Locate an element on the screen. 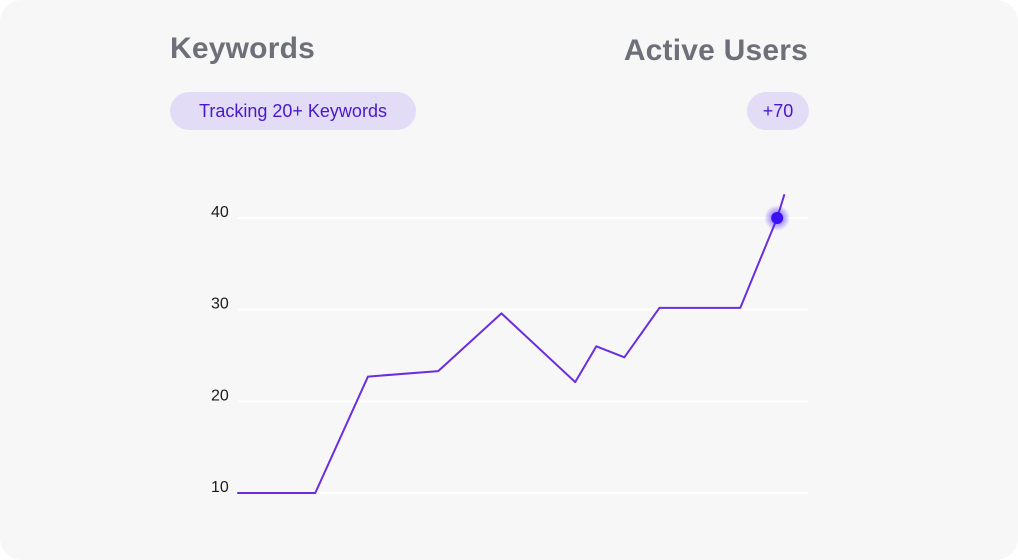 This screenshot has height=560, width=1018. highlight-point is located at coordinates (777, 218).